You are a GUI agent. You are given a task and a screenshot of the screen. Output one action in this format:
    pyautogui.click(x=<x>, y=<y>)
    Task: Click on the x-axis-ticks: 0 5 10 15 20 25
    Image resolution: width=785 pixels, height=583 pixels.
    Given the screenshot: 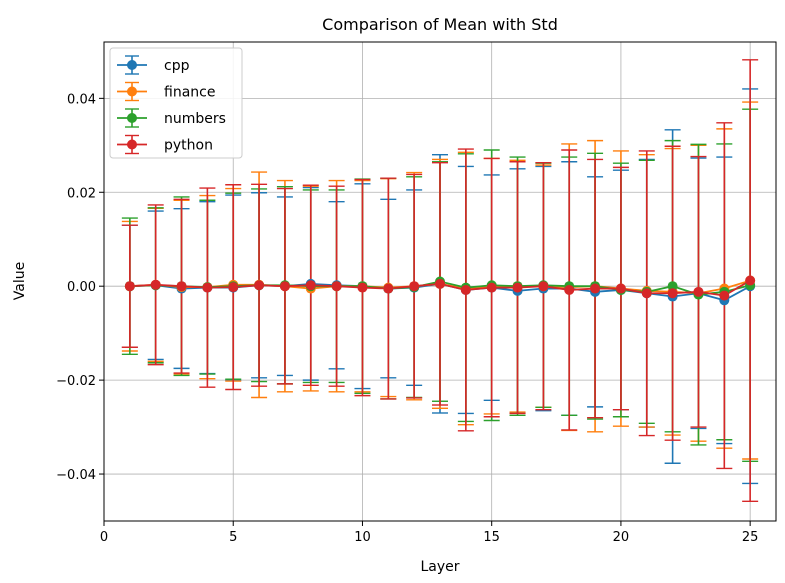 What is the action you would take?
    pyautogui.click(x=429, y=533)
    